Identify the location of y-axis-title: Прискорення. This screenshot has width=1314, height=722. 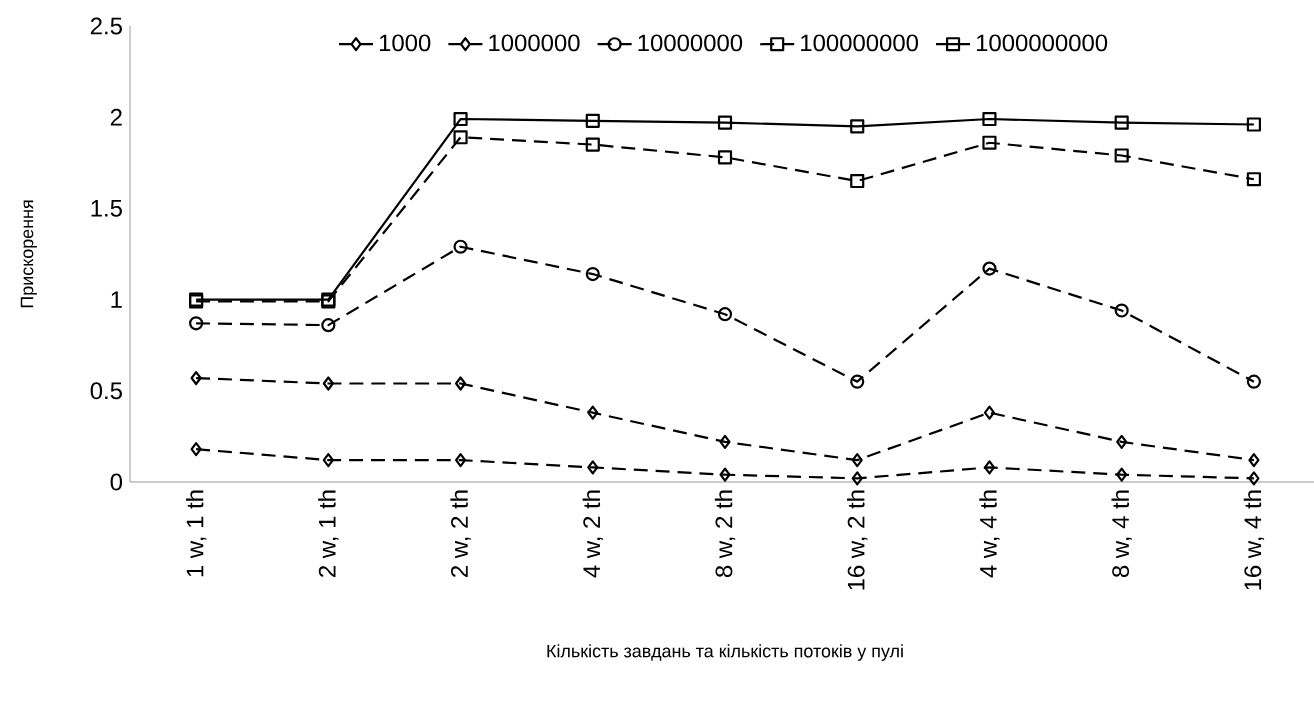
(28, 254).